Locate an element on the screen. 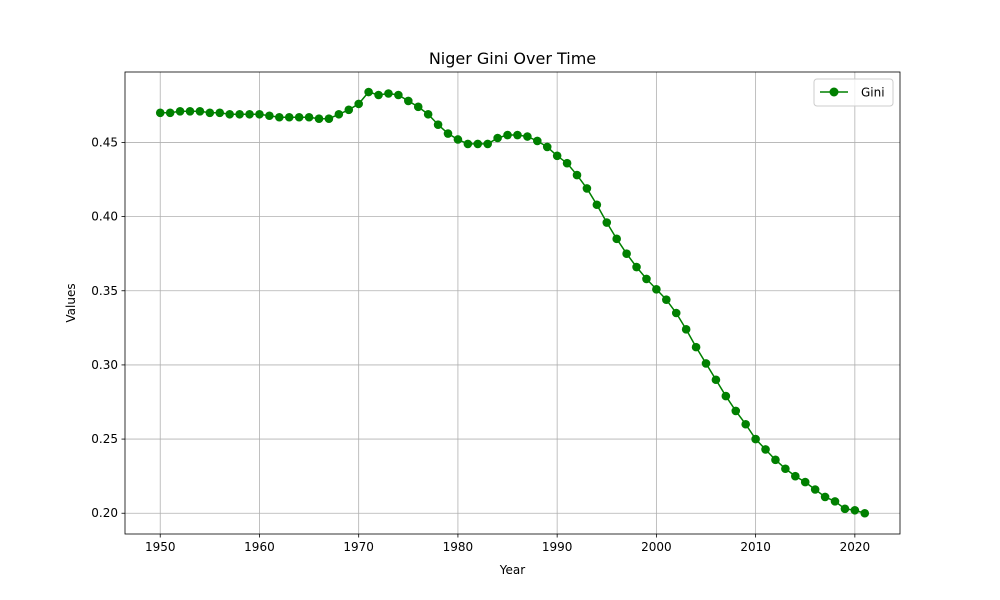 The width and height of the screenshot is (1000, 600). y-tick-label: 0.45 is located at coordinates (104, 142).